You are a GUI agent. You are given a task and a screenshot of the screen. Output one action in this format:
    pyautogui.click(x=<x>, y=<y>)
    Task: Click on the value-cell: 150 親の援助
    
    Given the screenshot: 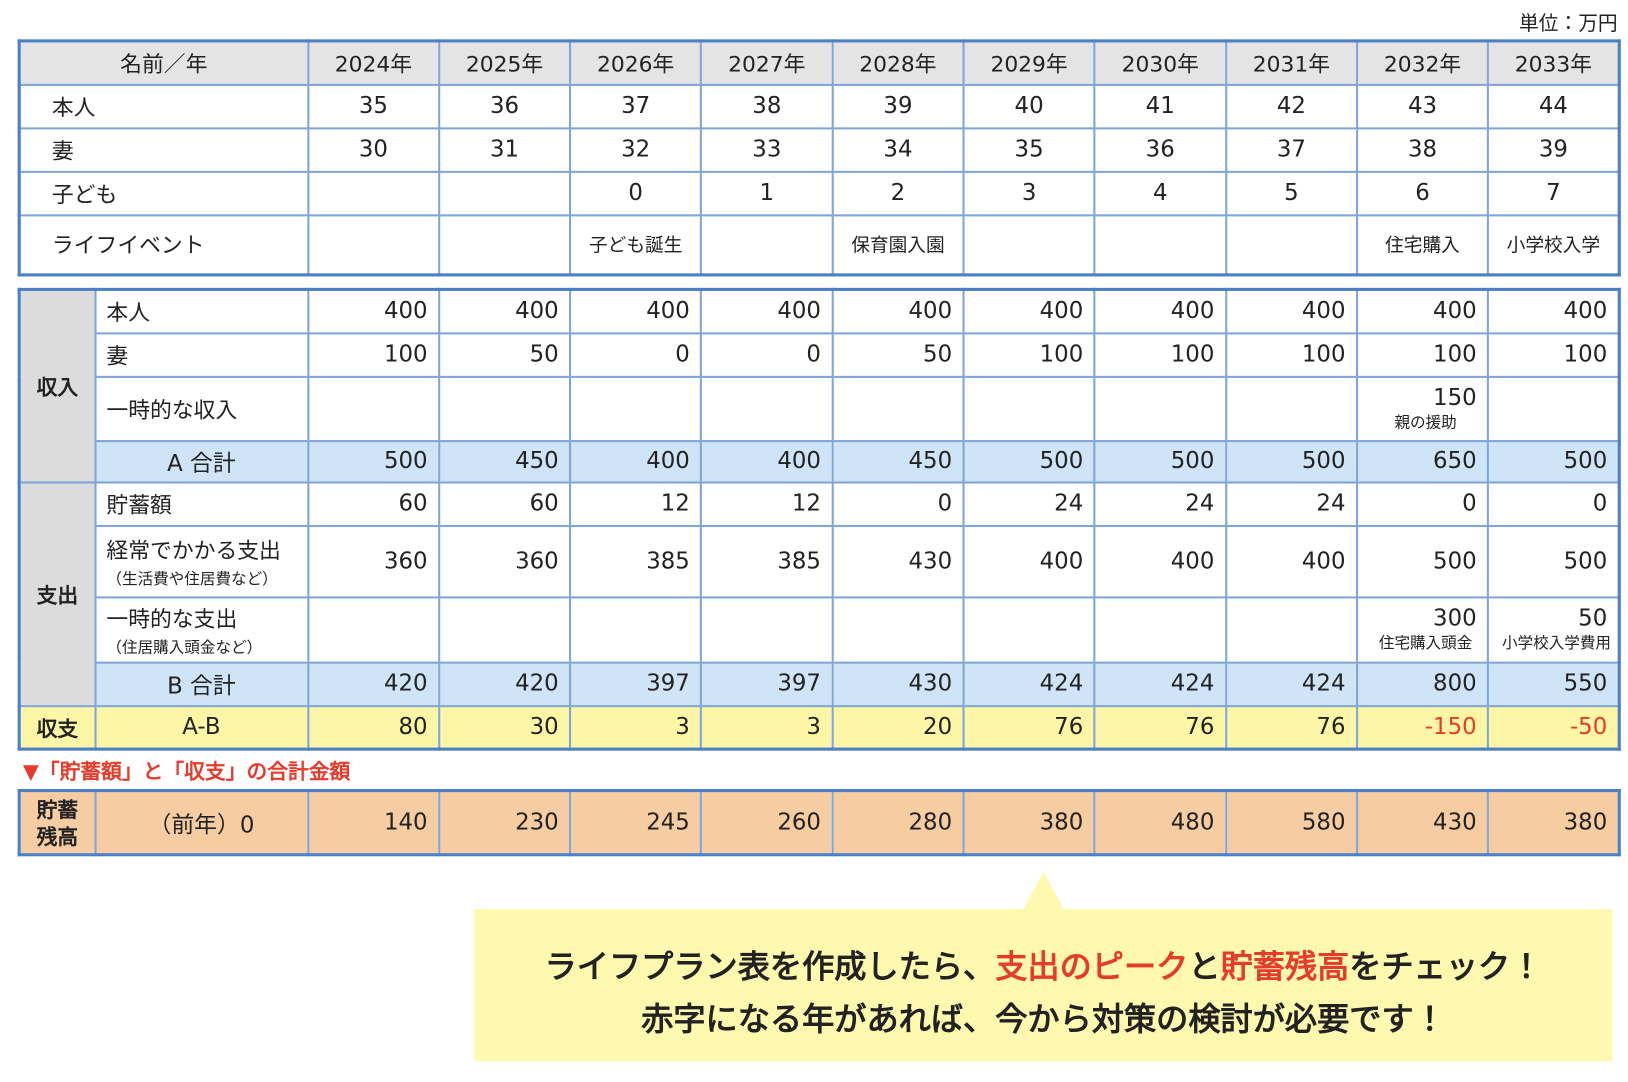 What is the action you would take?
    pyautogui.click(x=1422, y=408)
    